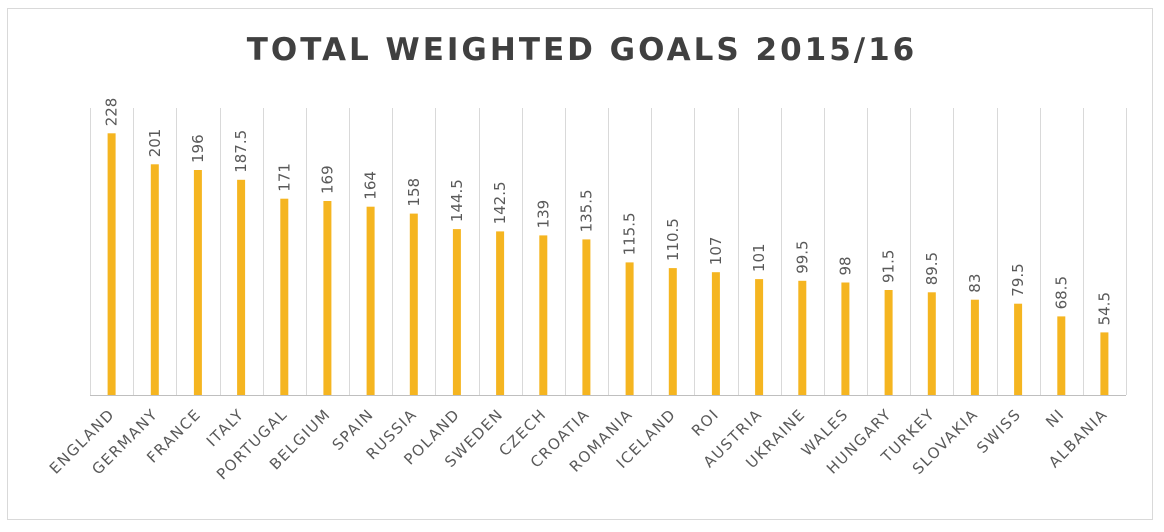  What do you see at coordinates (457, 200) in the screenshot?
I see `data-label: 144.5` at bounding box center [457, 200].